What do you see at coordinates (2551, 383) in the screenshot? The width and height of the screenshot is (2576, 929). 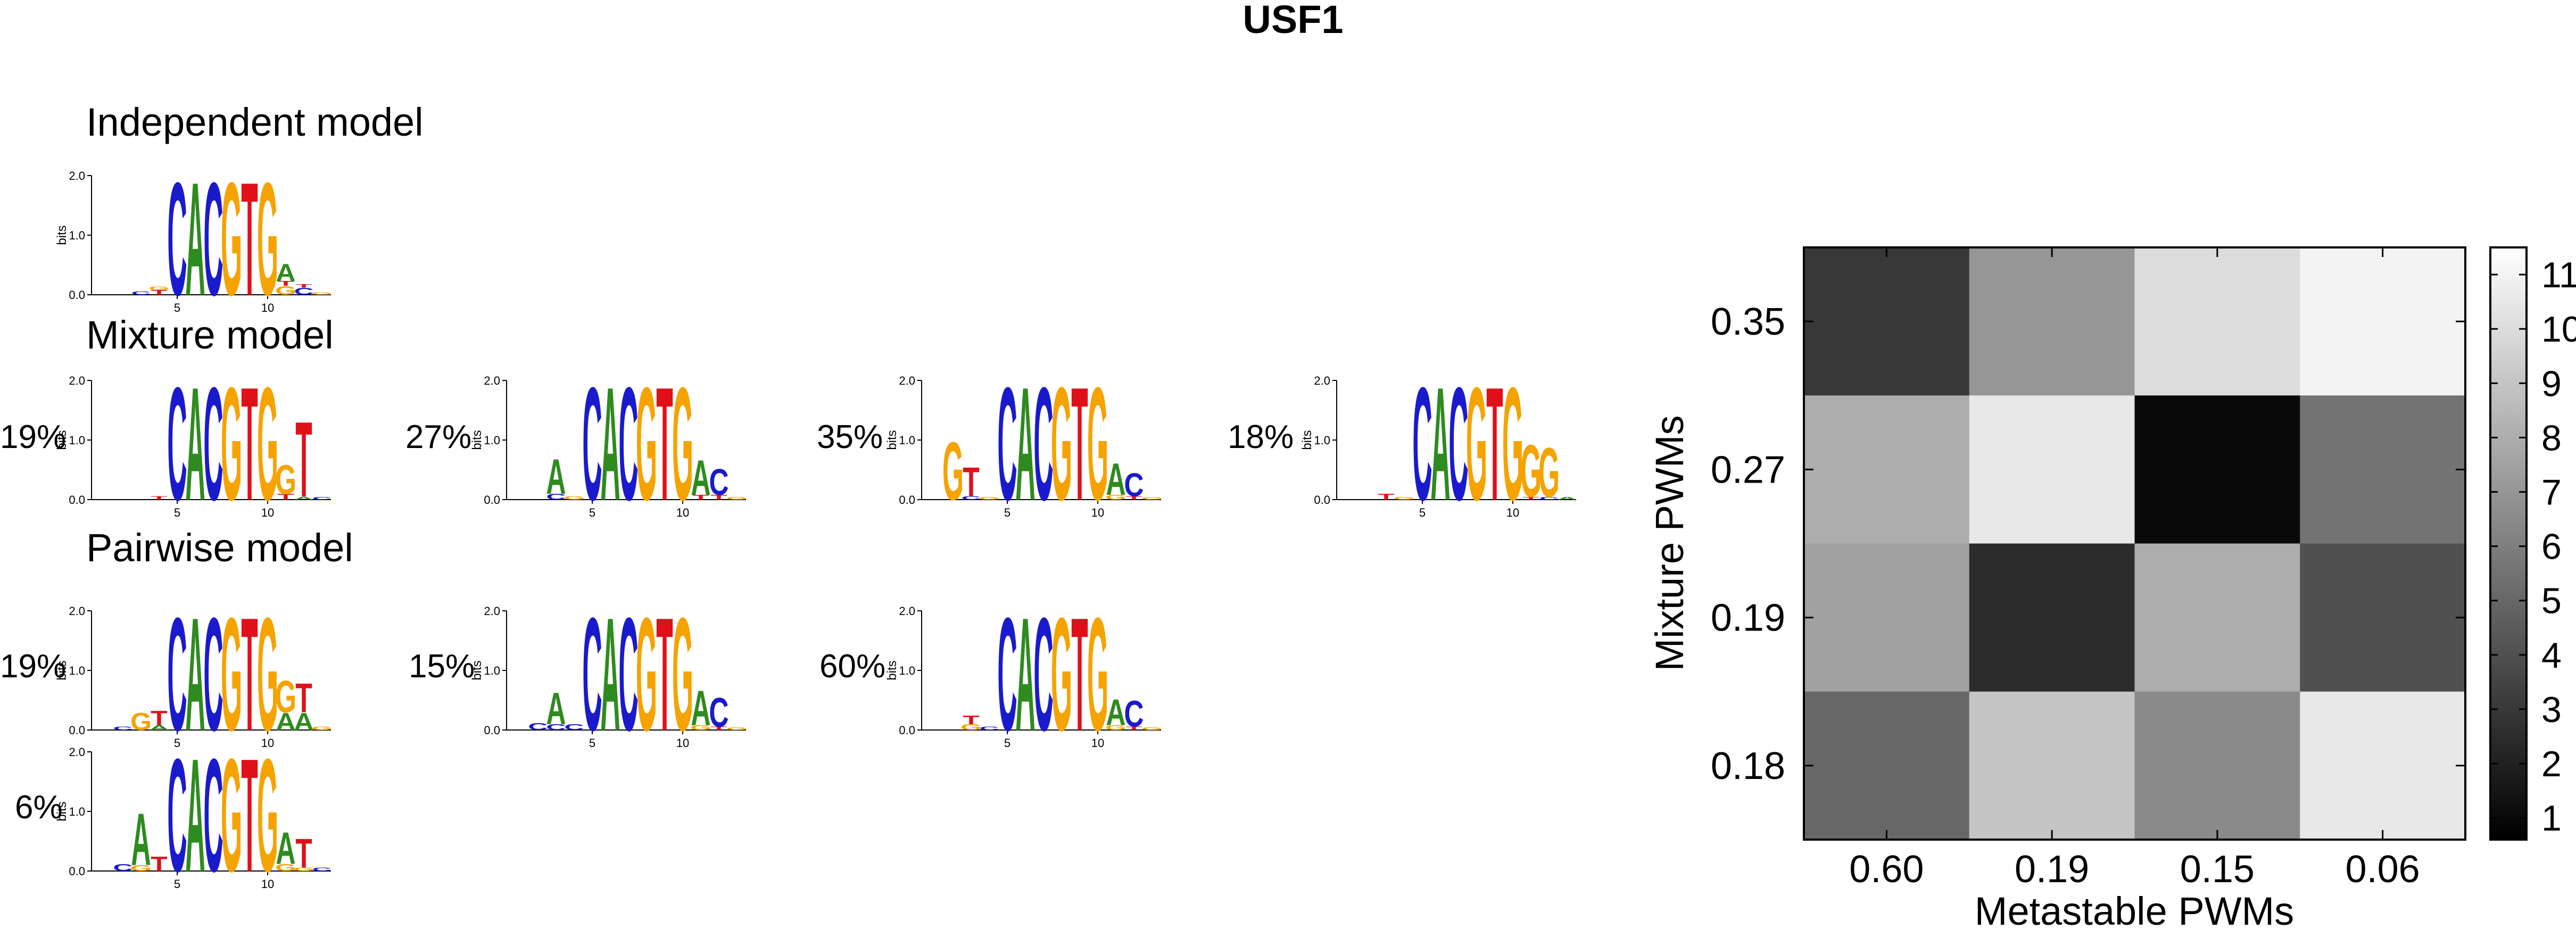 I see `colorbar-tick-label: 9` at bounding box center [2551, 383].